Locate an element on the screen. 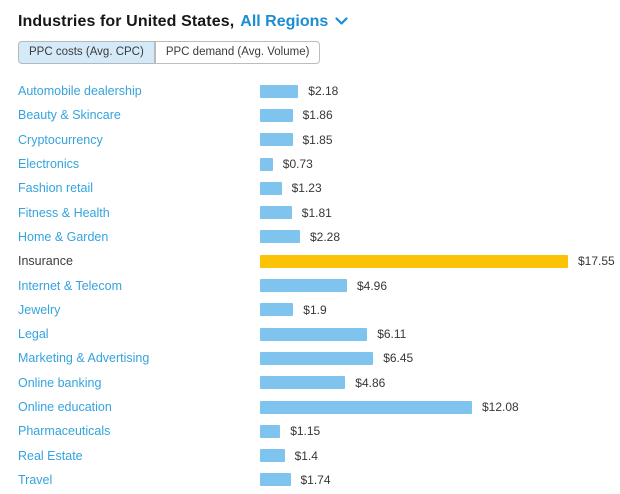 Image resolution: width=620 pixels, height=494 pixels. industry-value: $2.18 is located at coordinates (323, 91).